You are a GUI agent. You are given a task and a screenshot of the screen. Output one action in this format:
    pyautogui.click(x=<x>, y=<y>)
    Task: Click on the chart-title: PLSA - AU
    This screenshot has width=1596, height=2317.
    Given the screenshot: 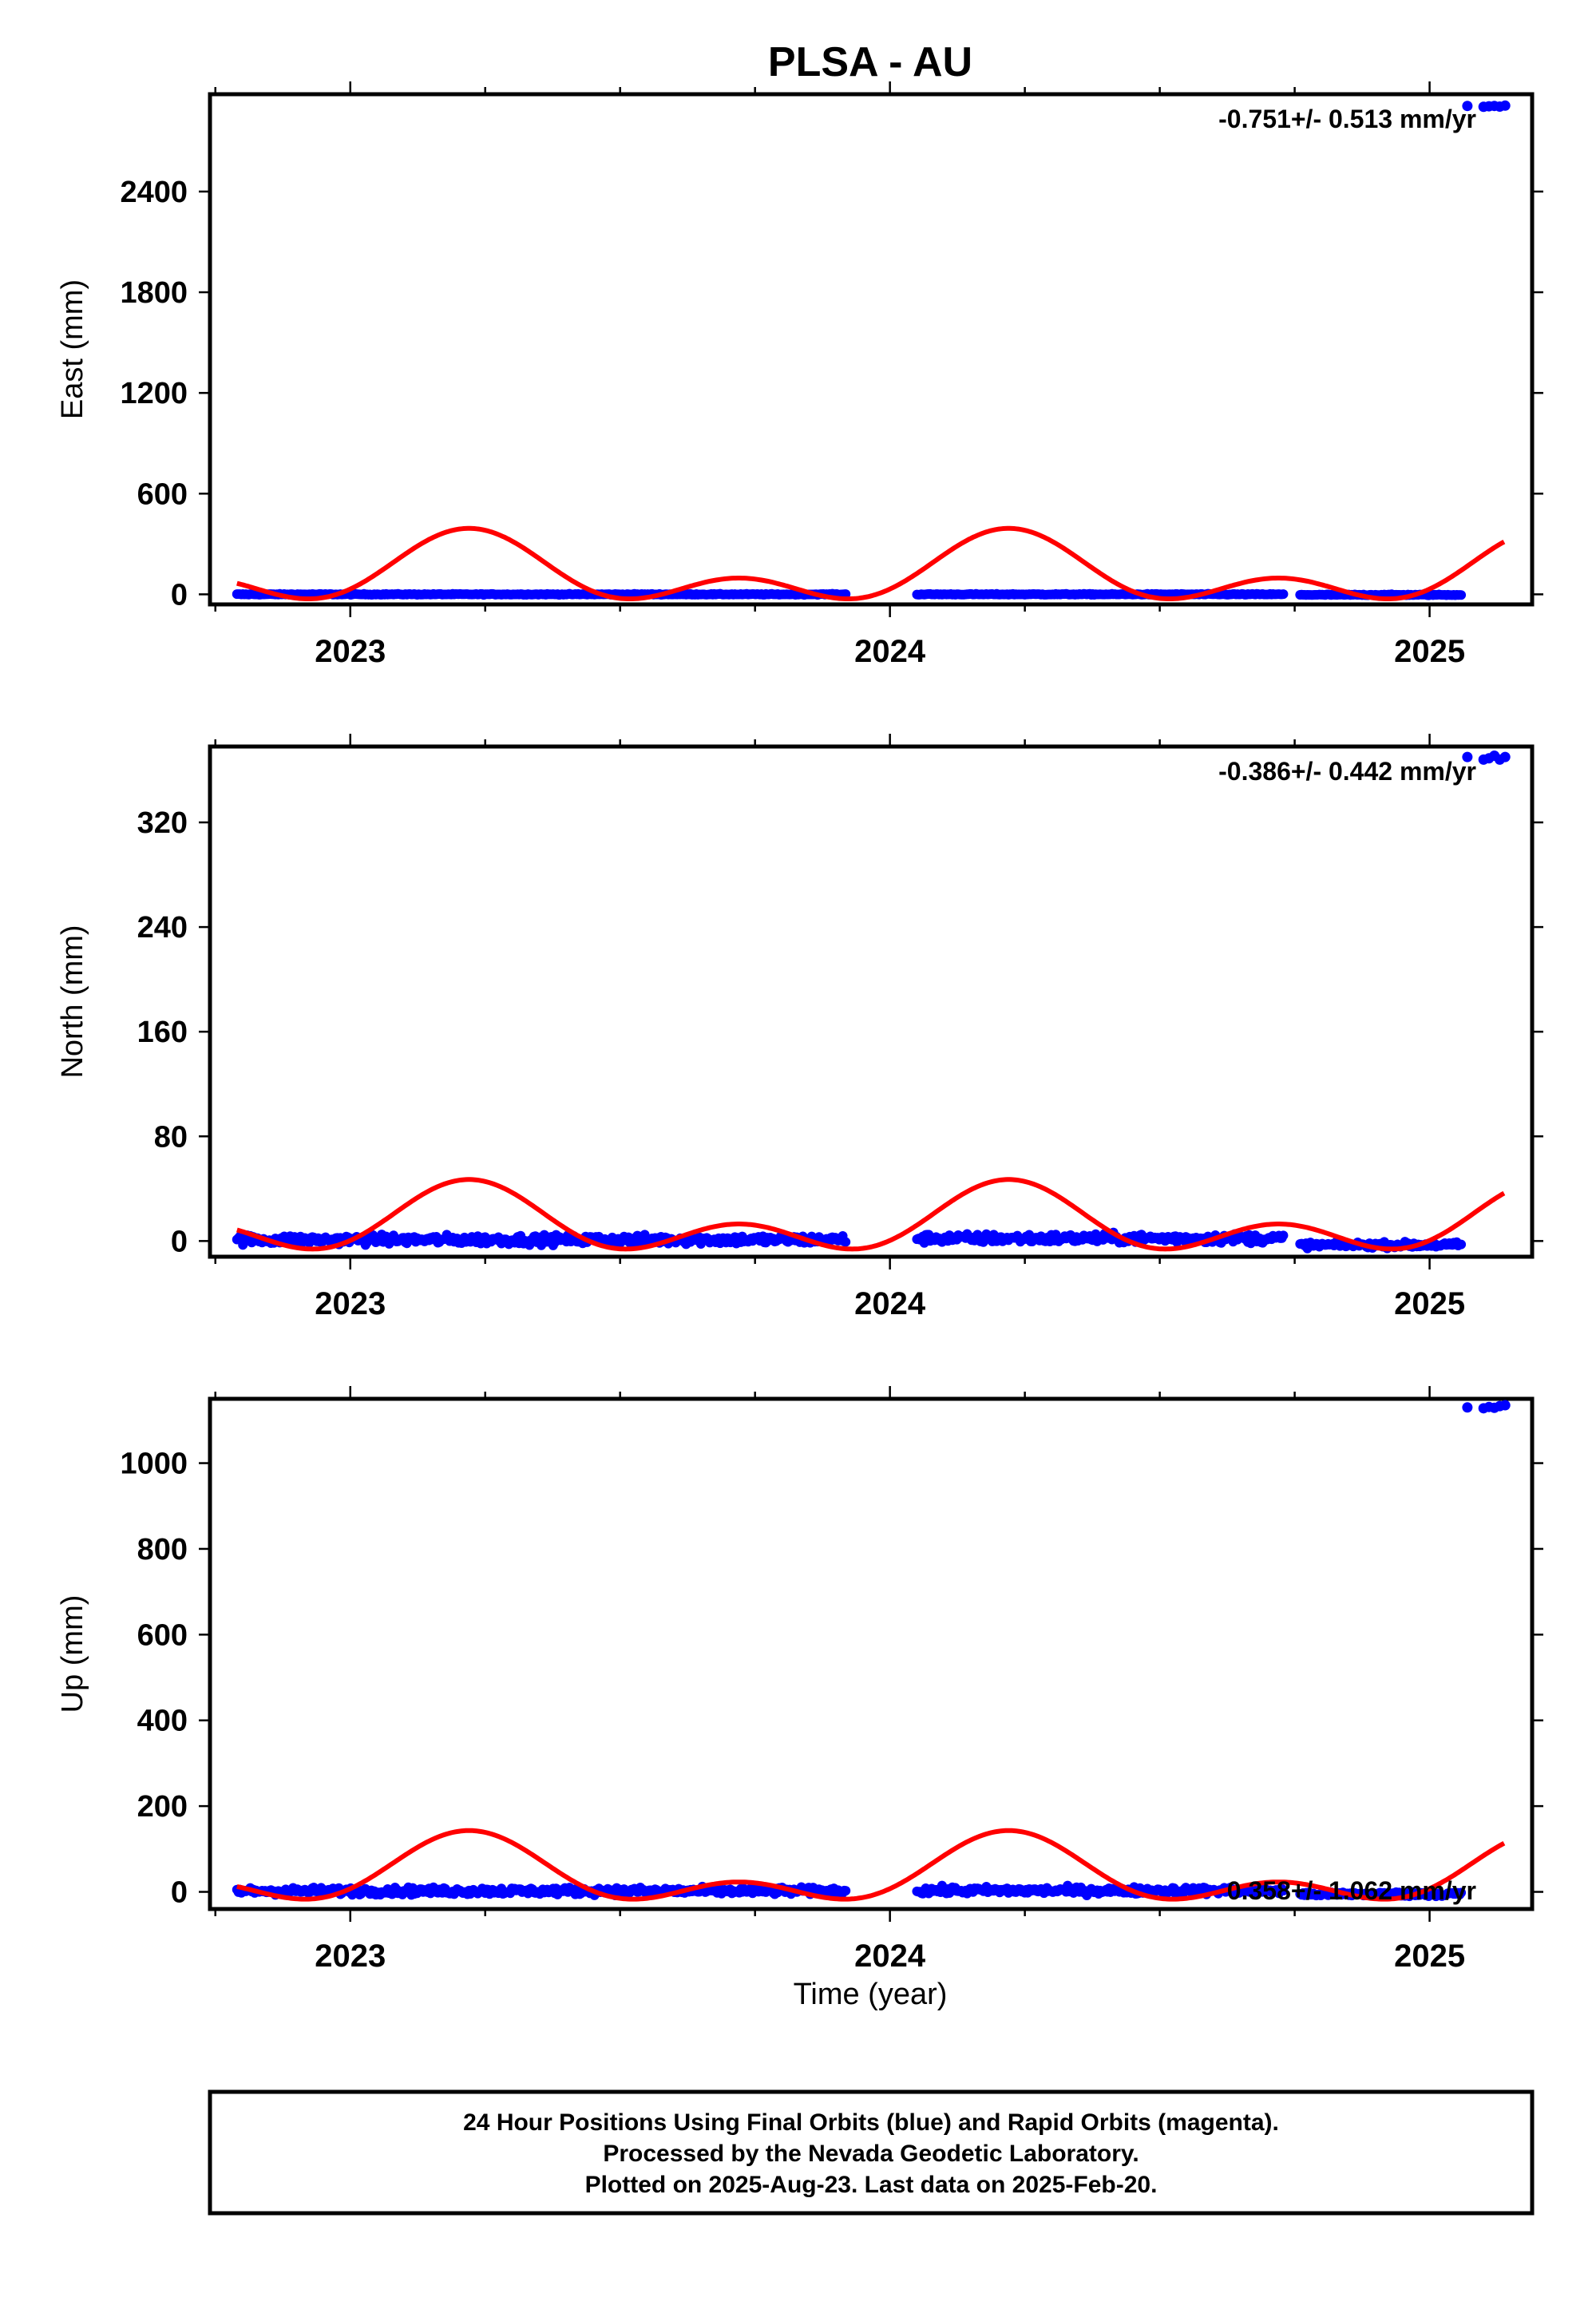 What is the action you would take?
    pyautogui.click(x=870, y=62)
    